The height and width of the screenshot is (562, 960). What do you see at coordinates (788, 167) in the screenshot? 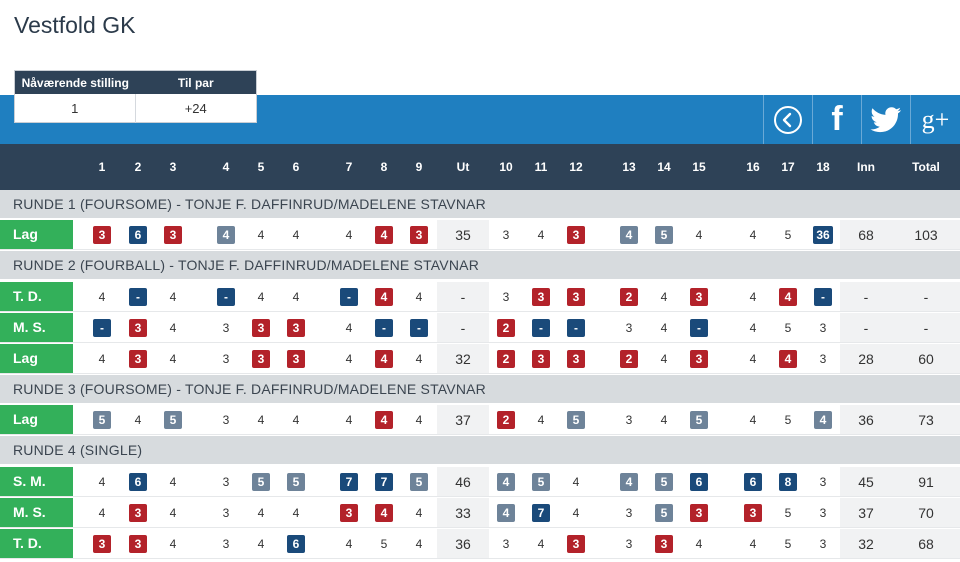
I see `column-header-17: 17` at bounding box center [788, 167].